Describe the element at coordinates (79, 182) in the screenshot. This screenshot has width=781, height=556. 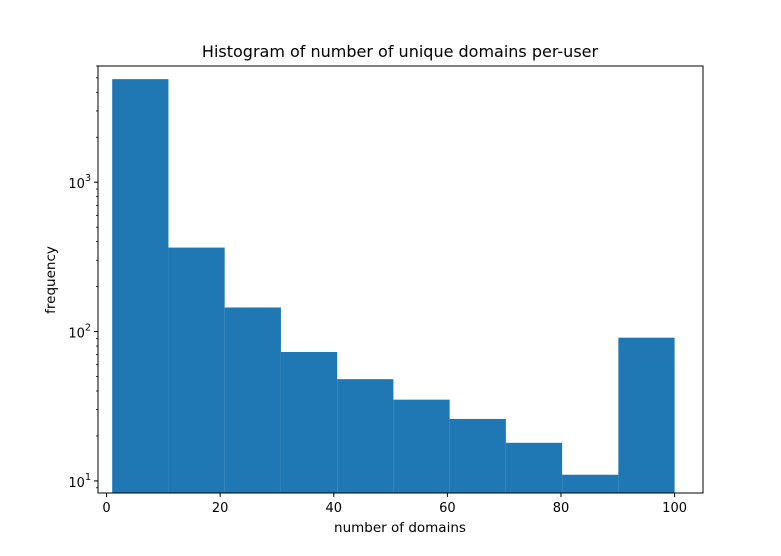
I see `y-tick-label: 10³` at that location.